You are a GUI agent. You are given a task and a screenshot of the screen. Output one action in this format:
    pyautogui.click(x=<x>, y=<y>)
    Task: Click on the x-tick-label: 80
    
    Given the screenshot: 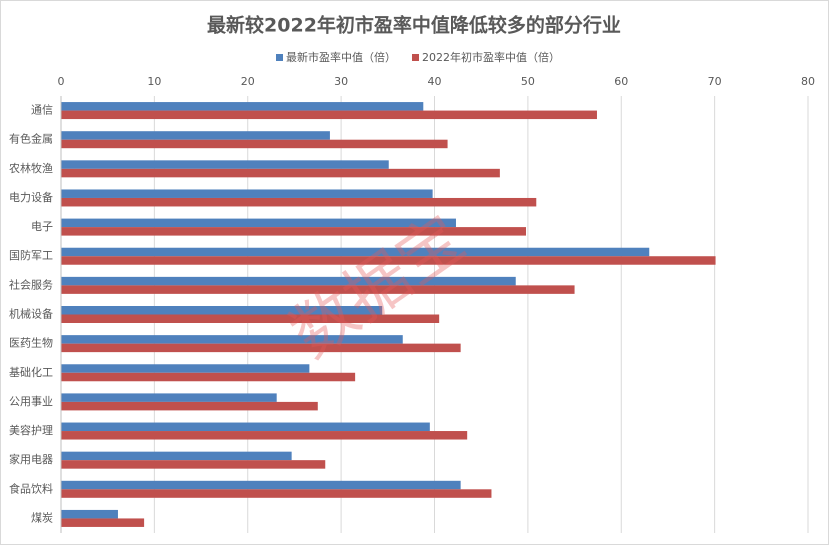 What is the action you would take?
    pyautogui.click(x=808, y=81)
    